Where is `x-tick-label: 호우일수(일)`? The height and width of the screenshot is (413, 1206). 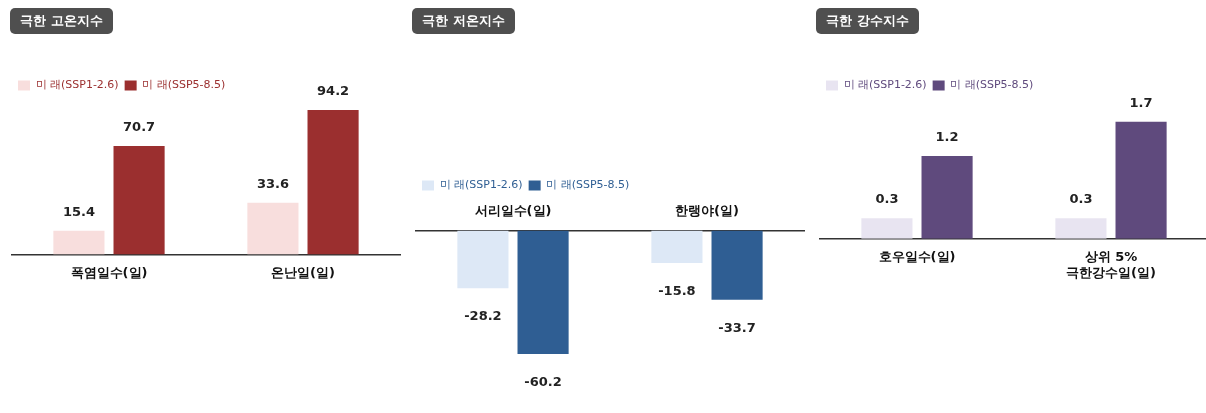
x-tick-label: 호우일수(일) is located at coordinates (917, 256).